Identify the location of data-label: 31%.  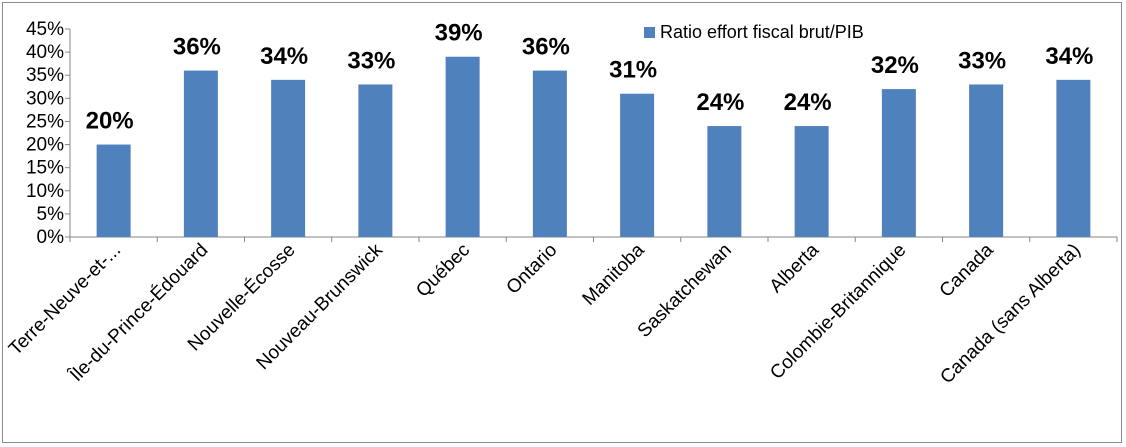
(633, 70).